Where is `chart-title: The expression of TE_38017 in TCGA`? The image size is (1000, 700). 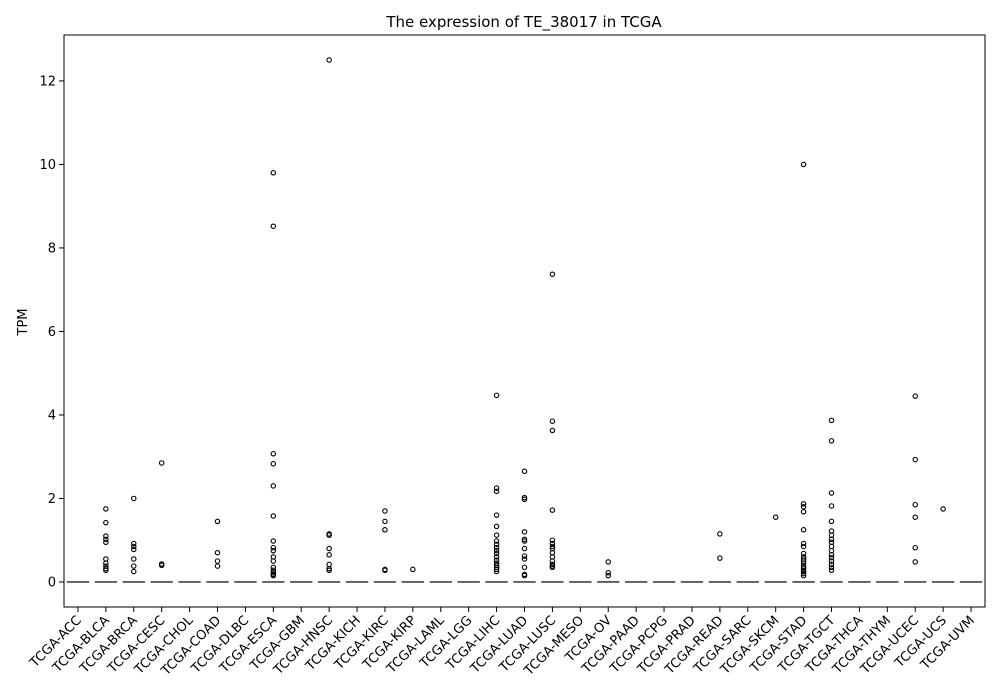
chart-title: The expression of TE_38017 in TCGA is located at coordinates (523, 22).